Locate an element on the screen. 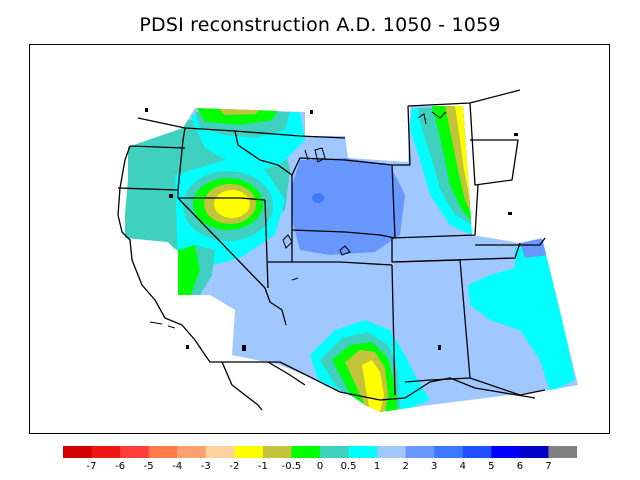 This screenshot has height=480, width=640. colorbar-tick-label: 4 is located at coordinates (462, 466).